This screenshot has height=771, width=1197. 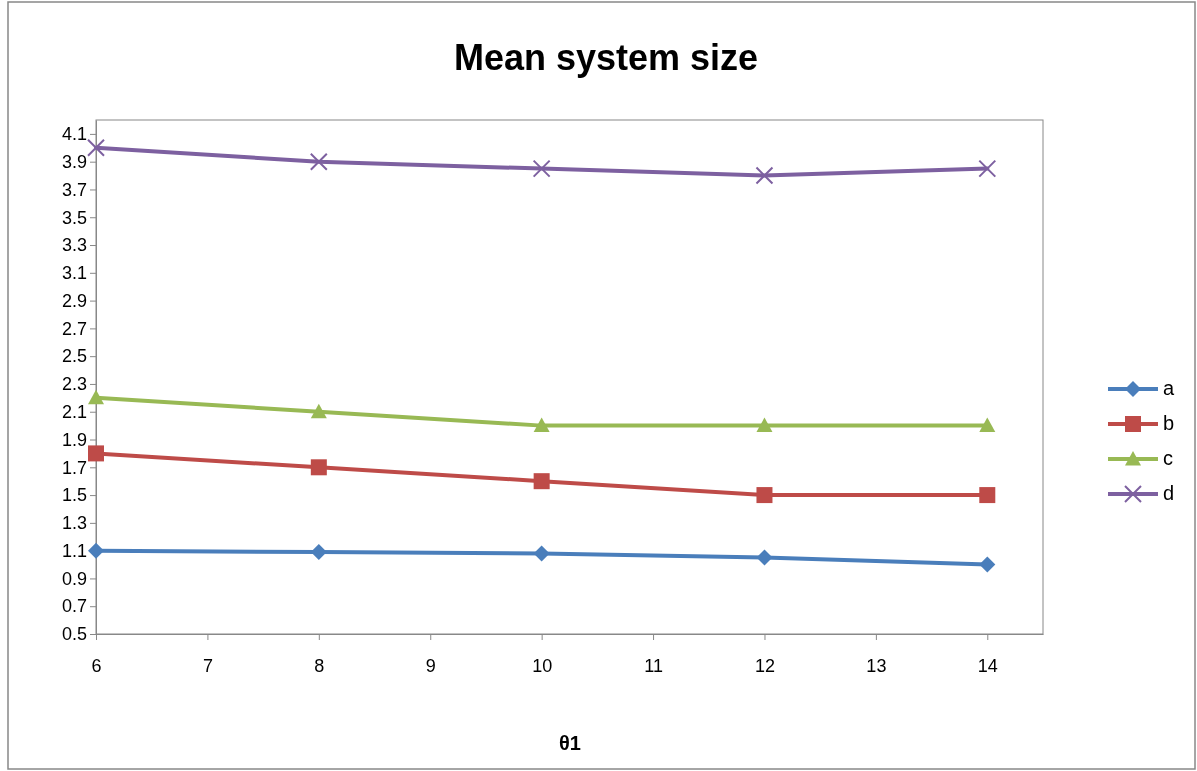 What do you see at coordinates (74, 161) in the screenshot?
I see `y-tick-label: 3.9` at bounding box center [74, 161].